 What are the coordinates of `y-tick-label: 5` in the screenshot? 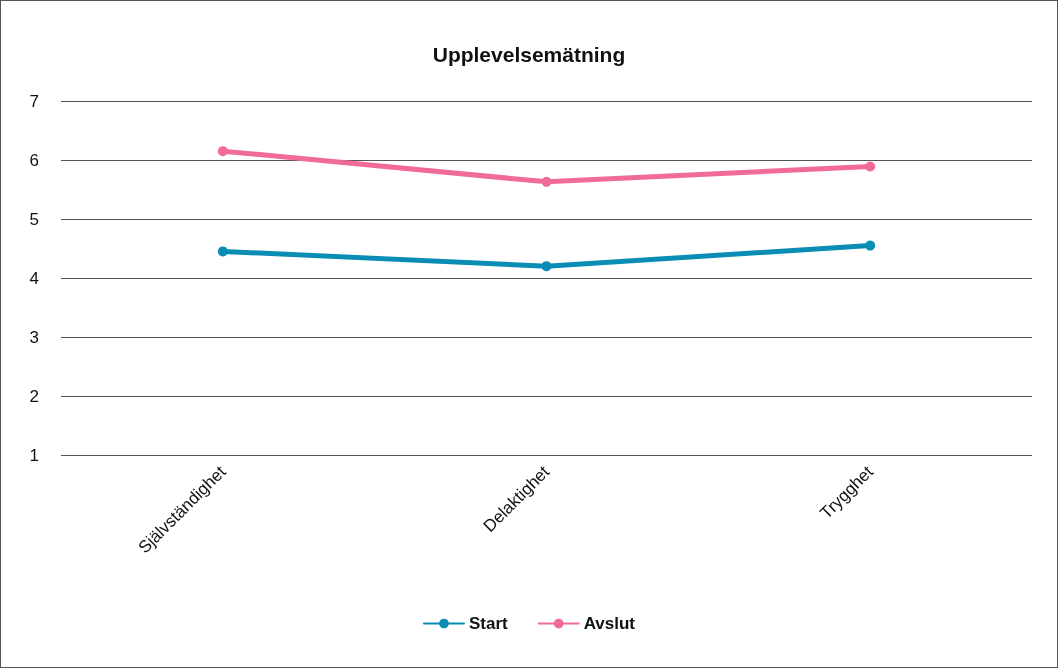 It's located at (34, 219).